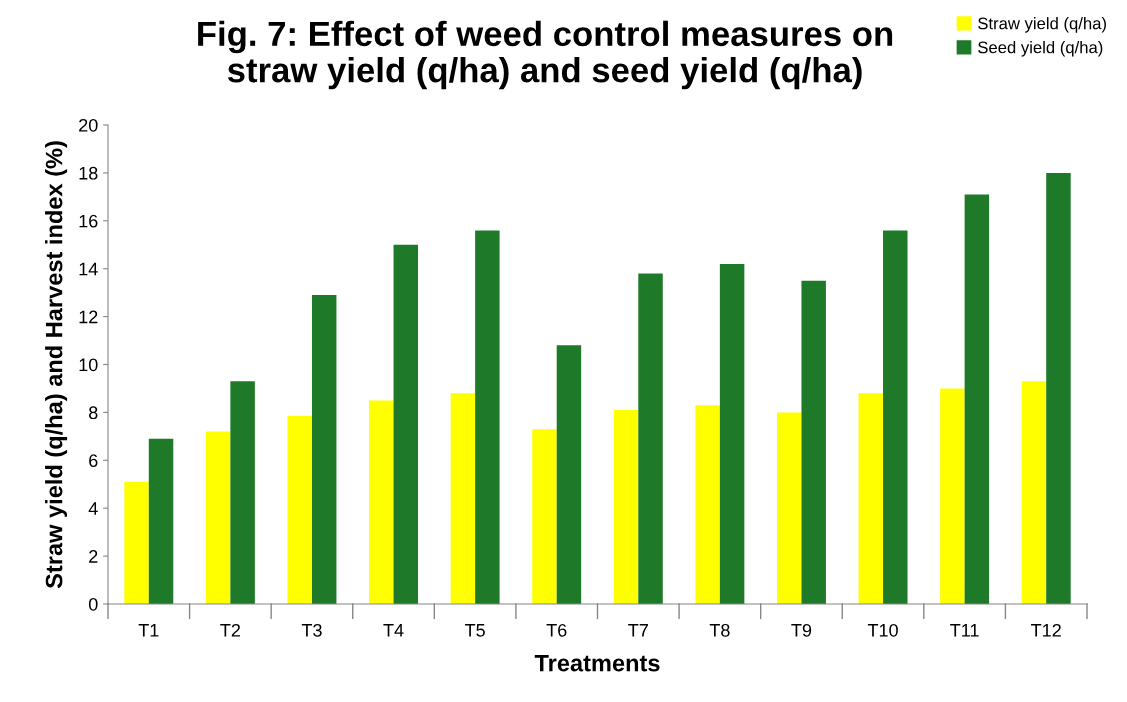 This screenshot has height=702, width=1127. I want to click on x-tick-label: T5, so click(475, 630).